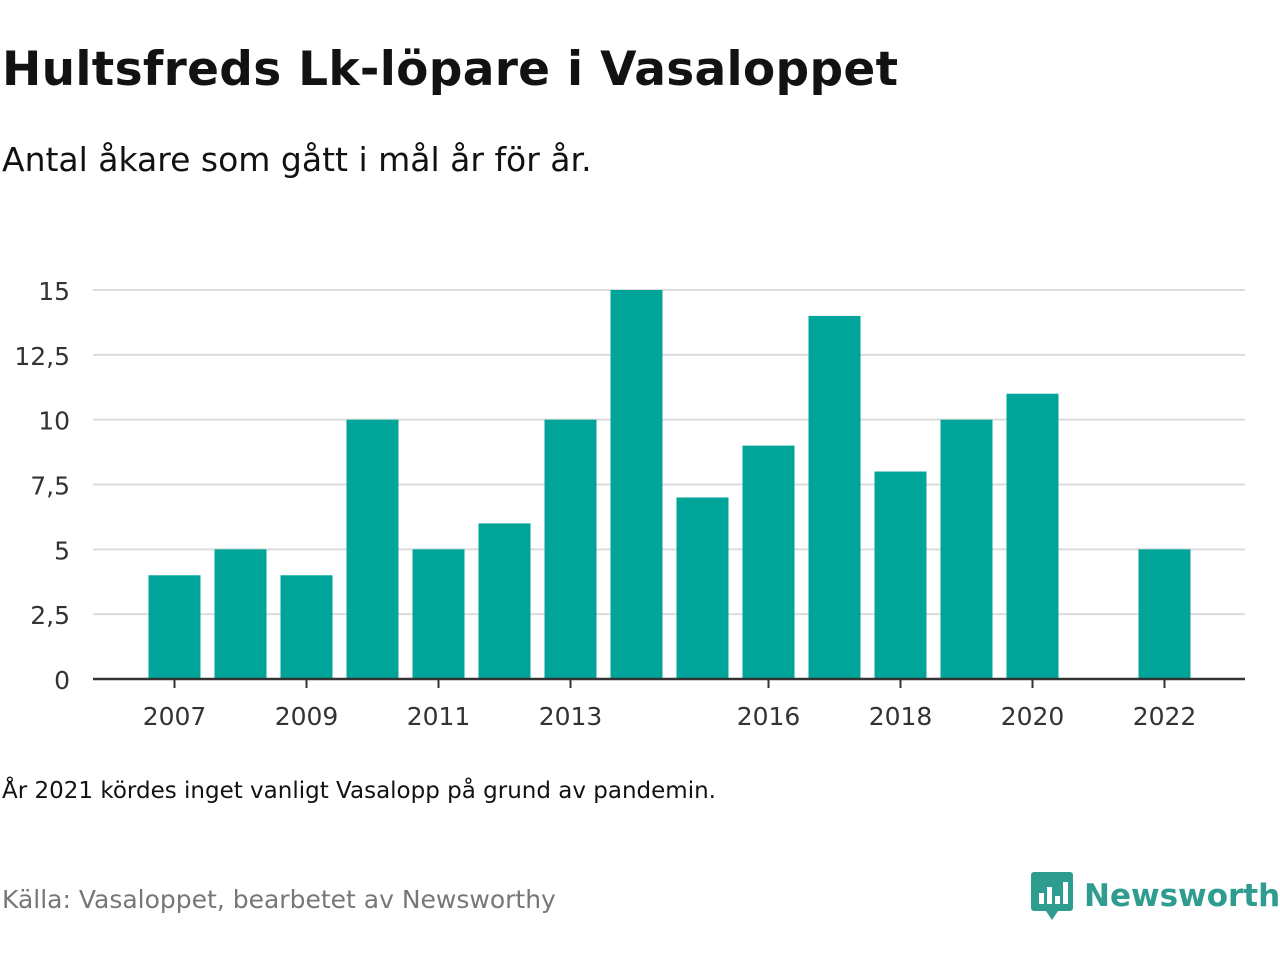 This screenshot has width=1280, height=960. I want to click on bar-2010, so click(372, 549).